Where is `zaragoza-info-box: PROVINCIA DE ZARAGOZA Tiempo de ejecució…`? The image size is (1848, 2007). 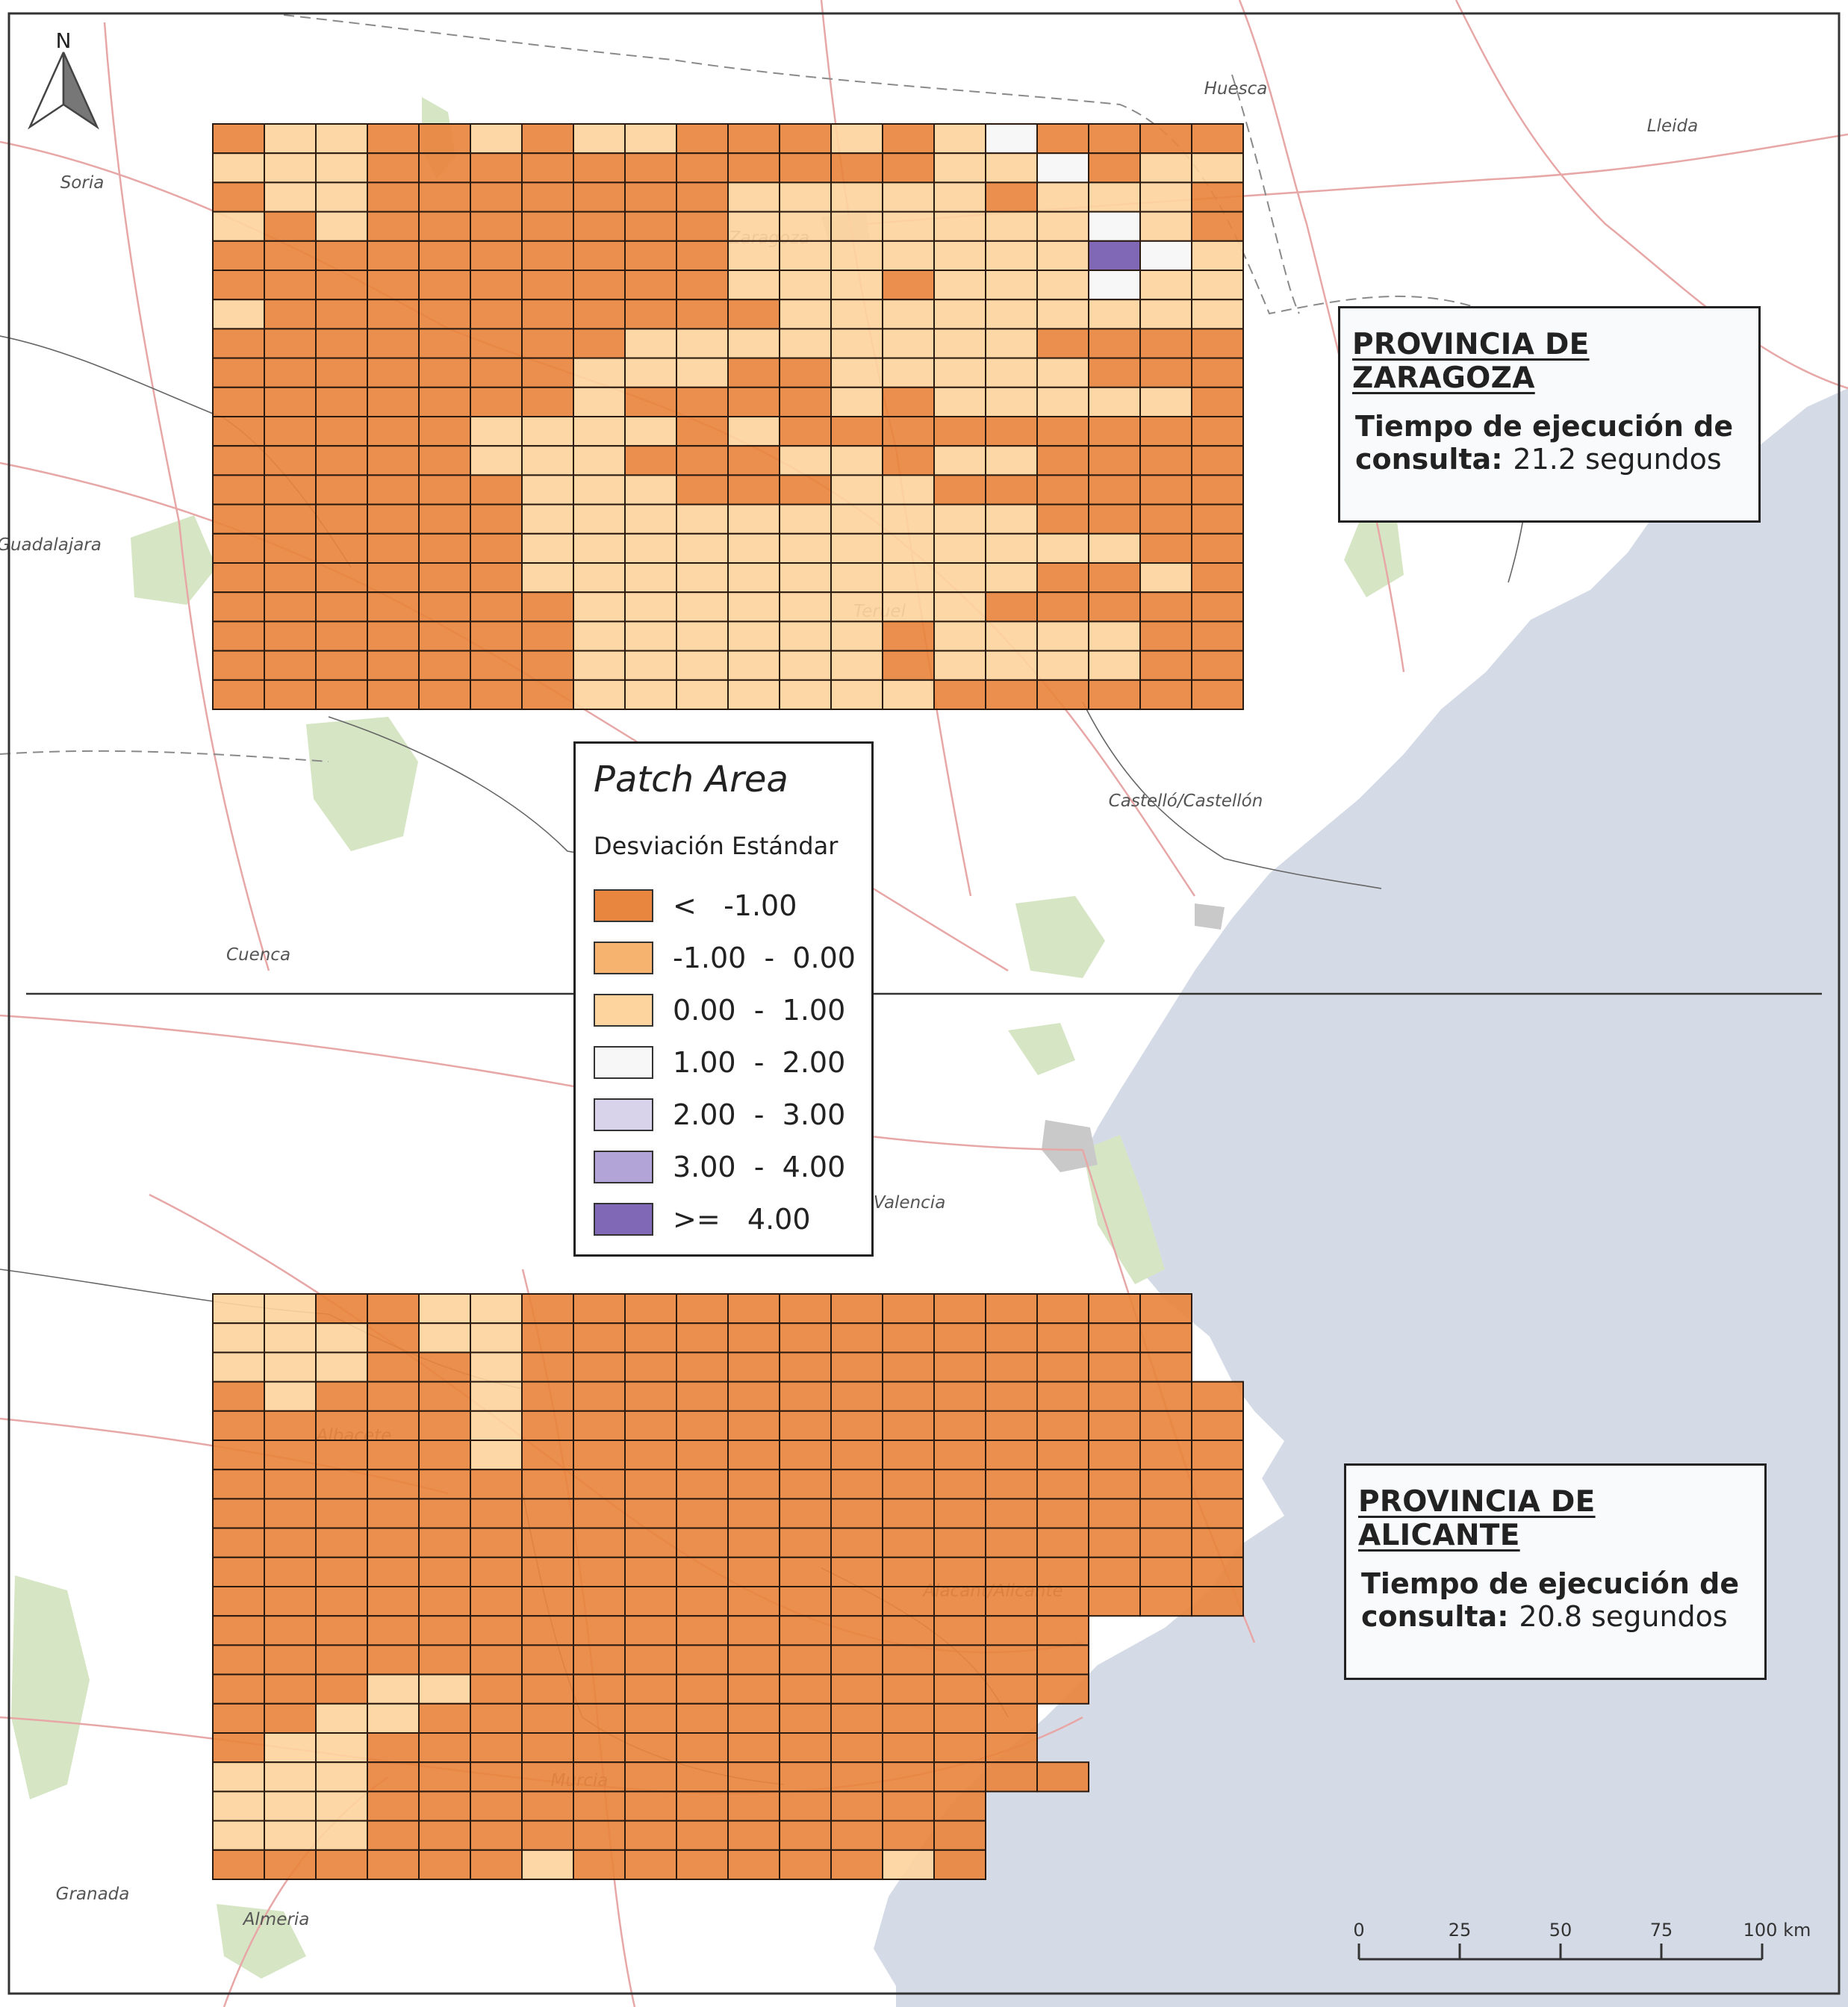 zaragoza-info-box: PROVINCIA DE ZARAGOZA Tiempo de ejecució… is located at coordinates (1549, 414).